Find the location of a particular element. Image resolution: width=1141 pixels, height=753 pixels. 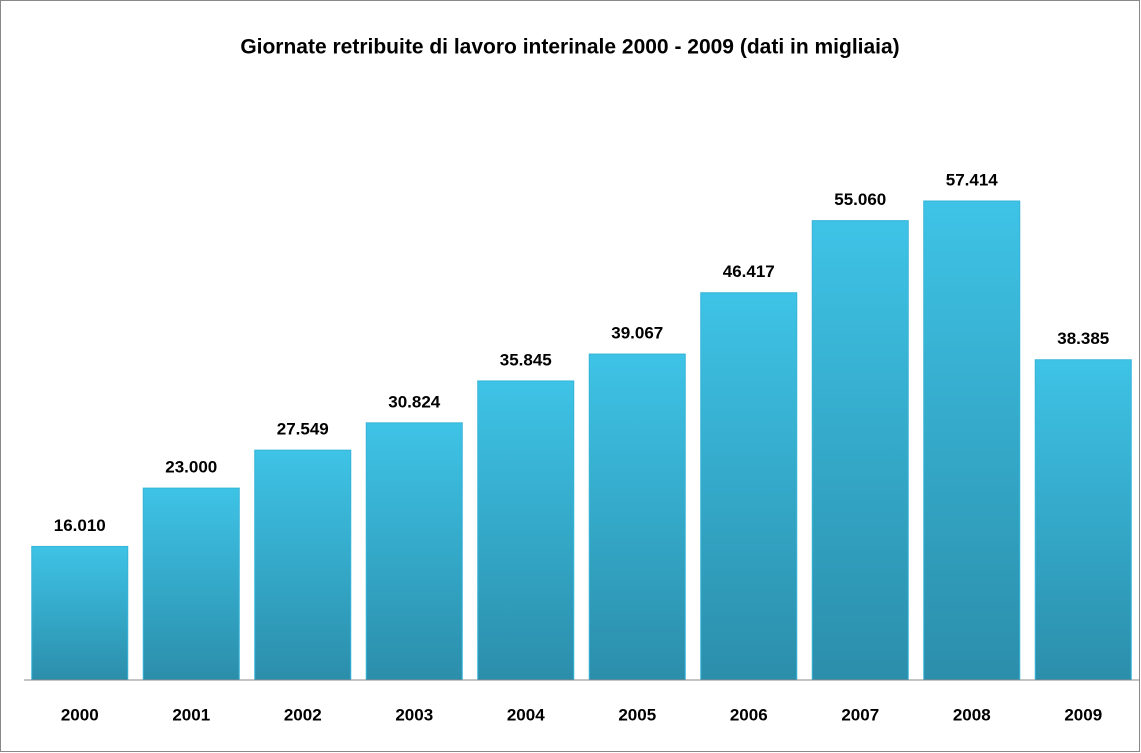

x-tick-label: 2001 is located at coordinates (191, 714).